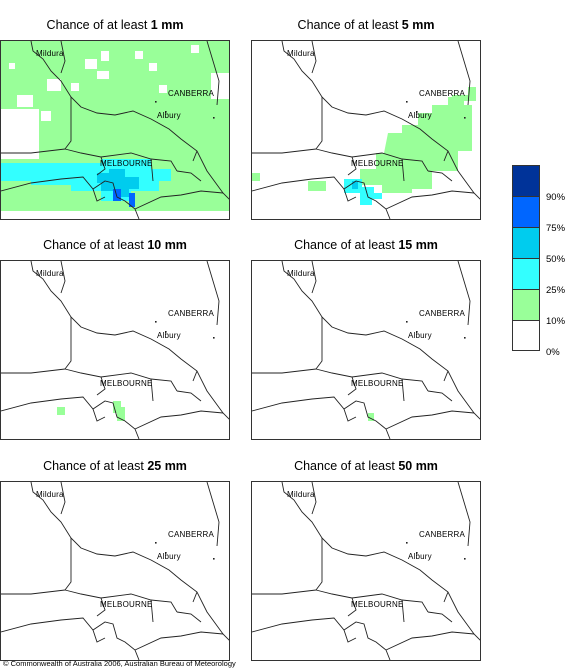  Describe the element at coordinates (115, 466) in the screenshot. I see `panel-title: Chance of at least 25 mm` at that location.